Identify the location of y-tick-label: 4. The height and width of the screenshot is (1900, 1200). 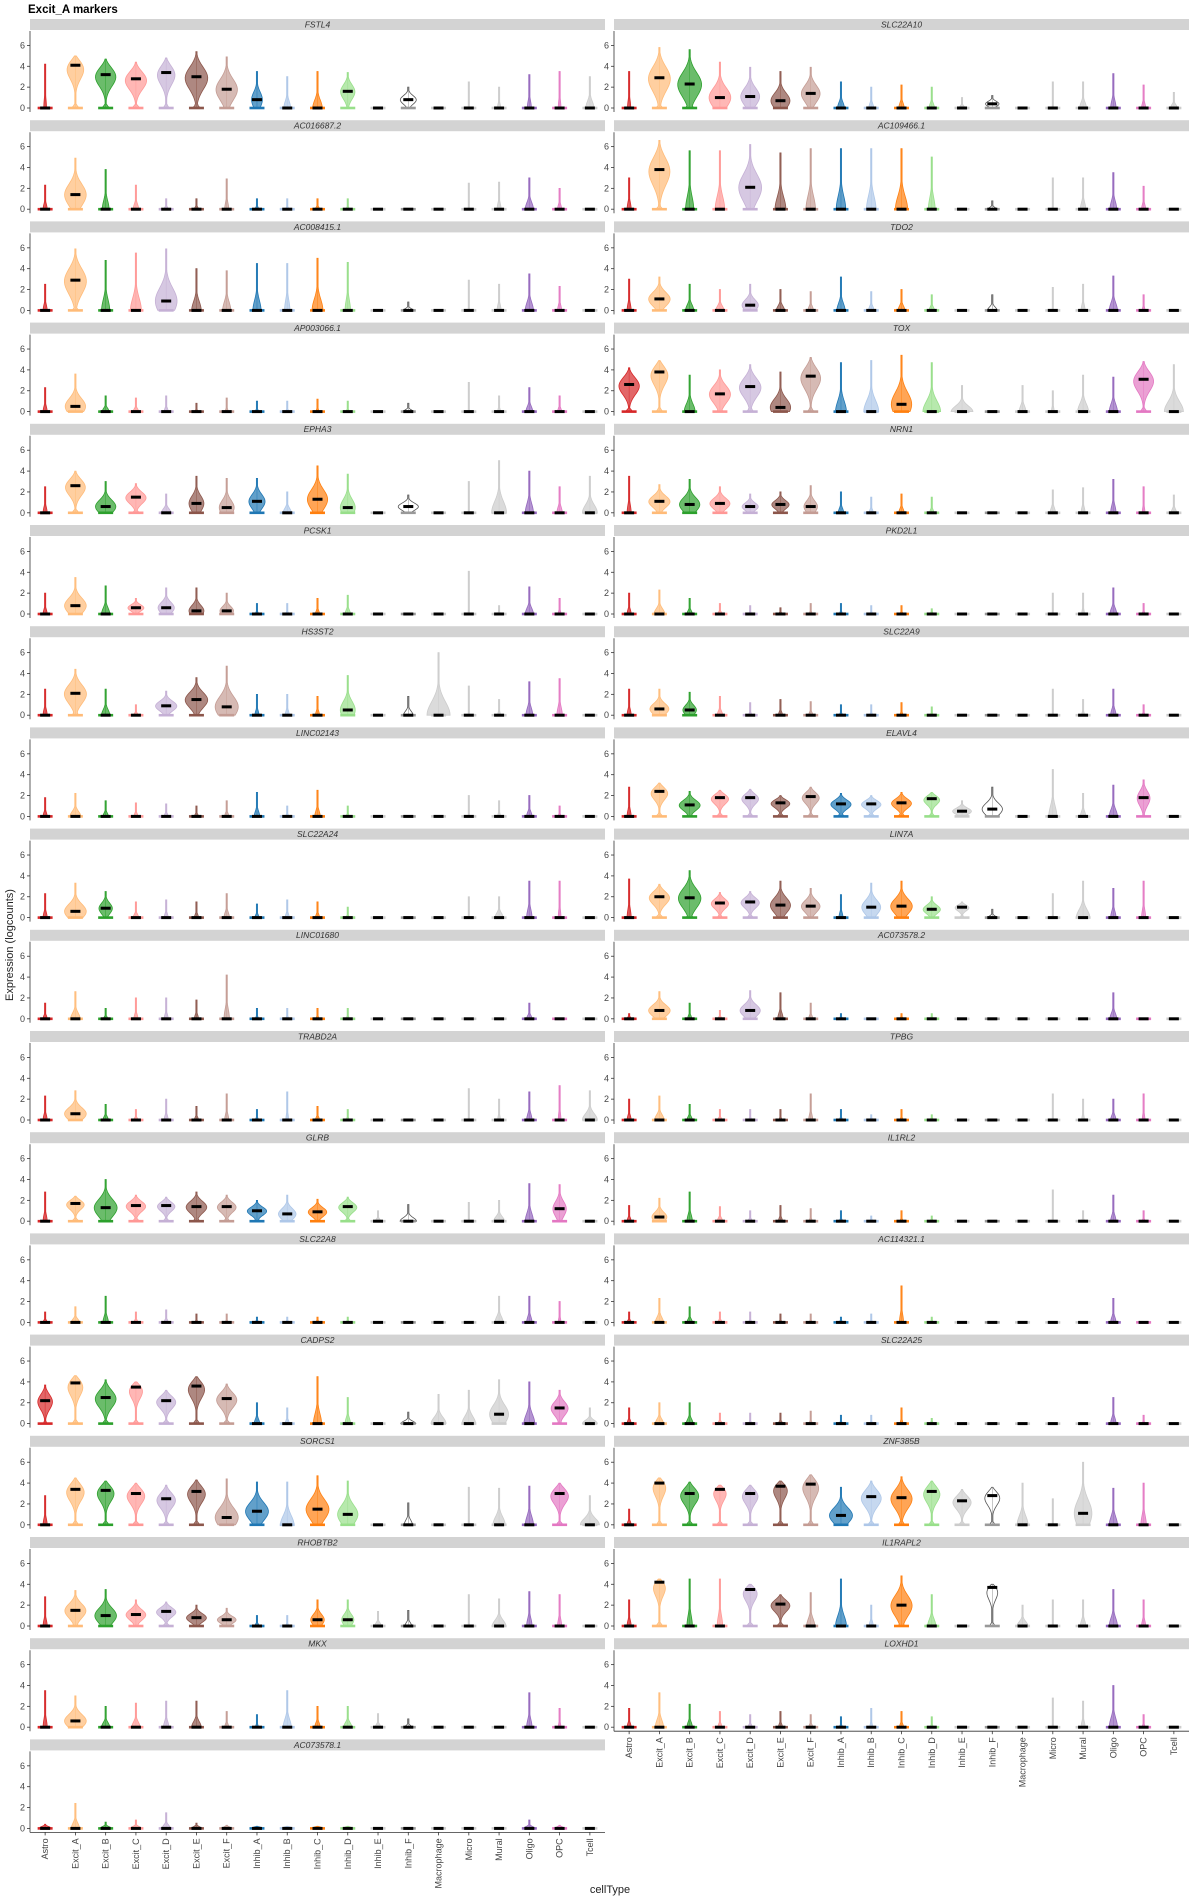
(606, 775).